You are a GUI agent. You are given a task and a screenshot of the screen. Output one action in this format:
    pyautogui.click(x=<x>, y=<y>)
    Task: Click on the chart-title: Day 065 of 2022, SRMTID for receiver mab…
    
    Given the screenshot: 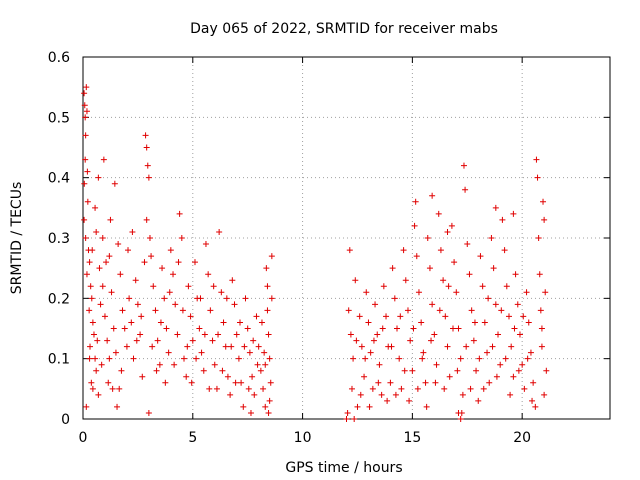 What is the action you would take?
    pyautogui.click(x=344, y=29)
    